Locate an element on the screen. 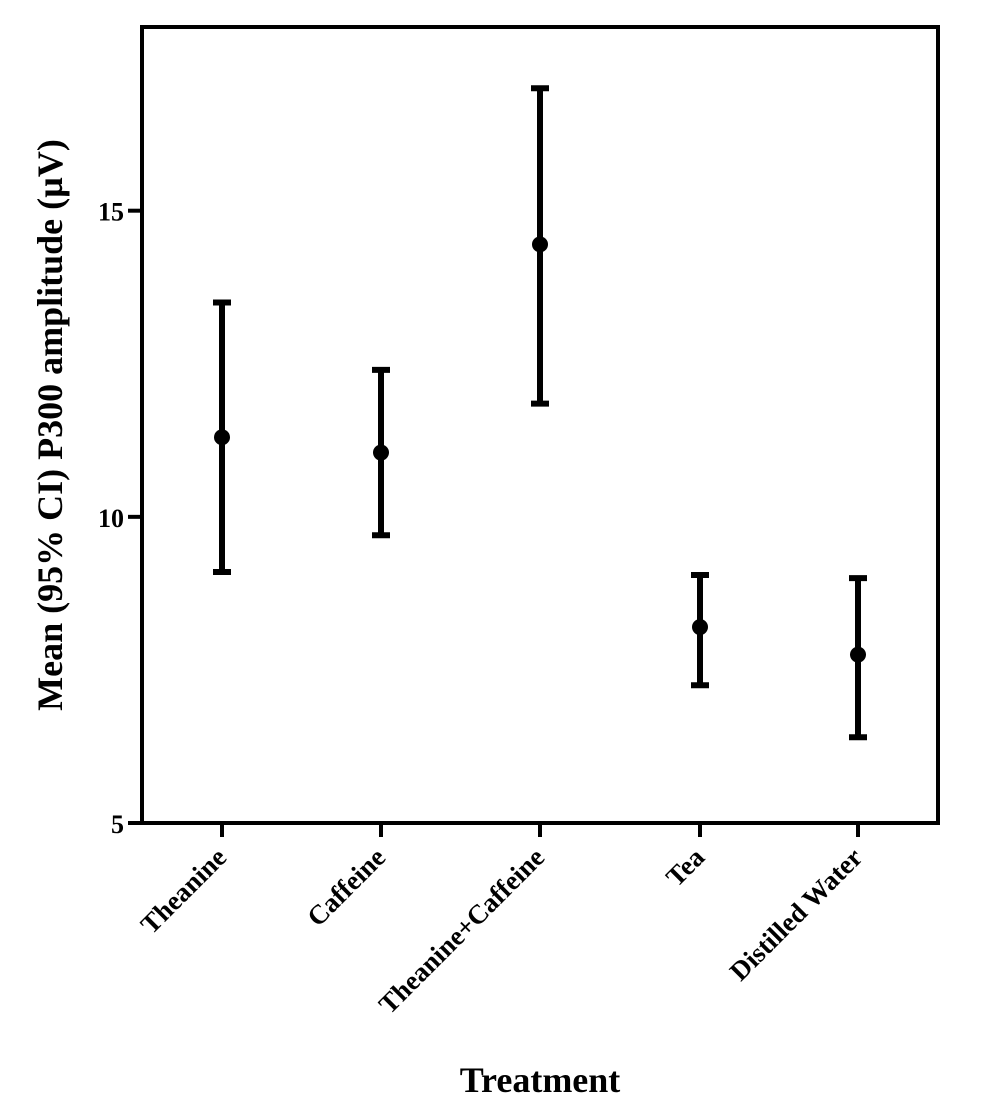 The width and height of the screenshot is (982, 1108). x-category-label: Distilled Water is located at coordinates (796, 914).